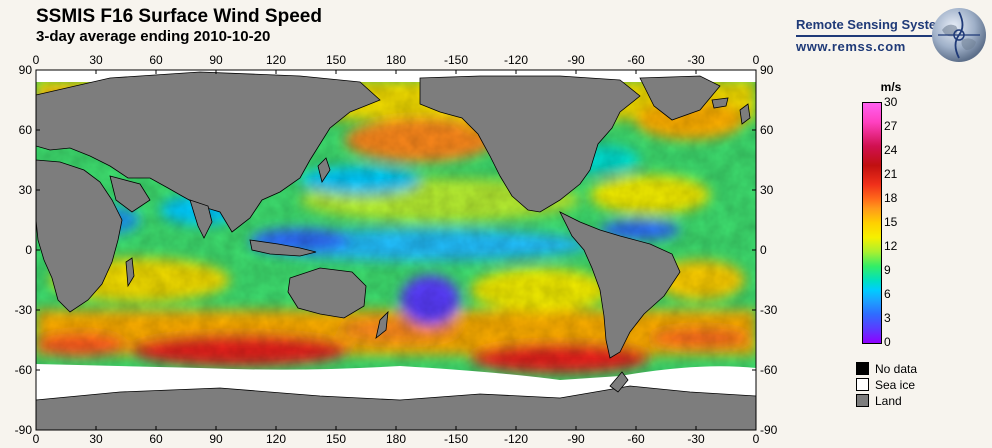 The width and height of the screenshot is (992, 448). Describe the element at coordinates (26, 190) in the screenshot. I see `lat-label-left: 30` at that location.